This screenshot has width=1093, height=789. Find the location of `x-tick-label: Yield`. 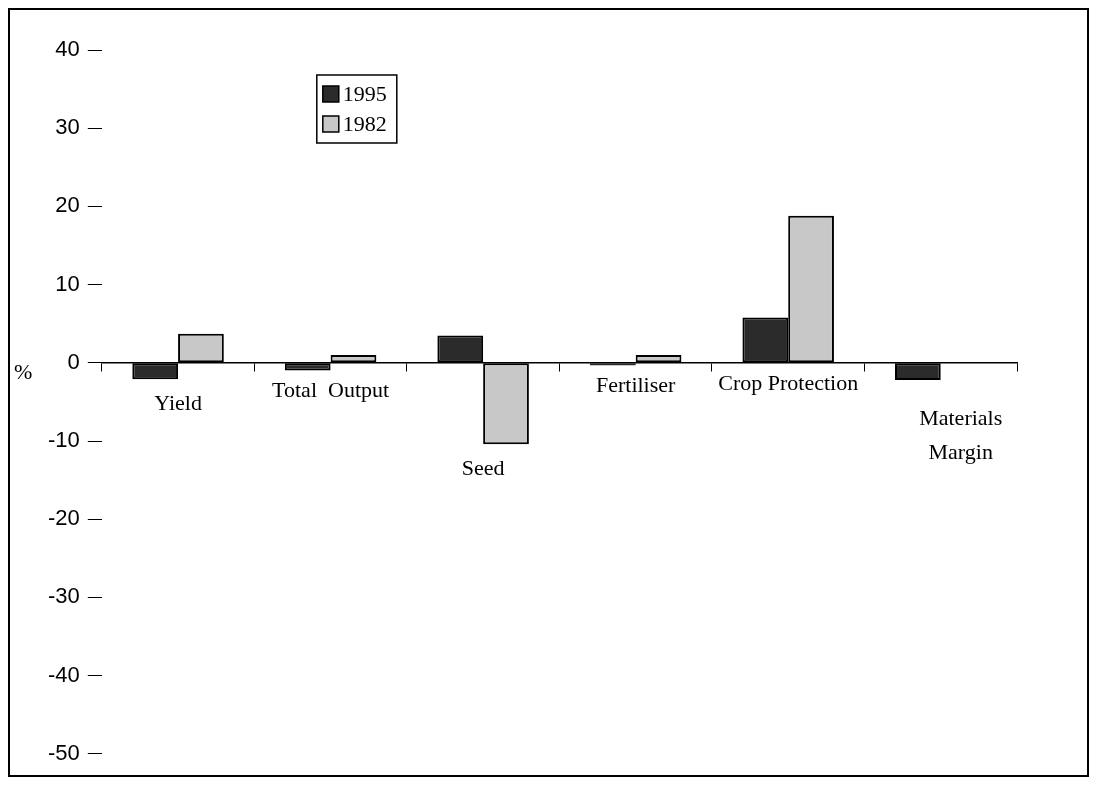

x-tick-label: Yield is located at coordinates (178, 402).